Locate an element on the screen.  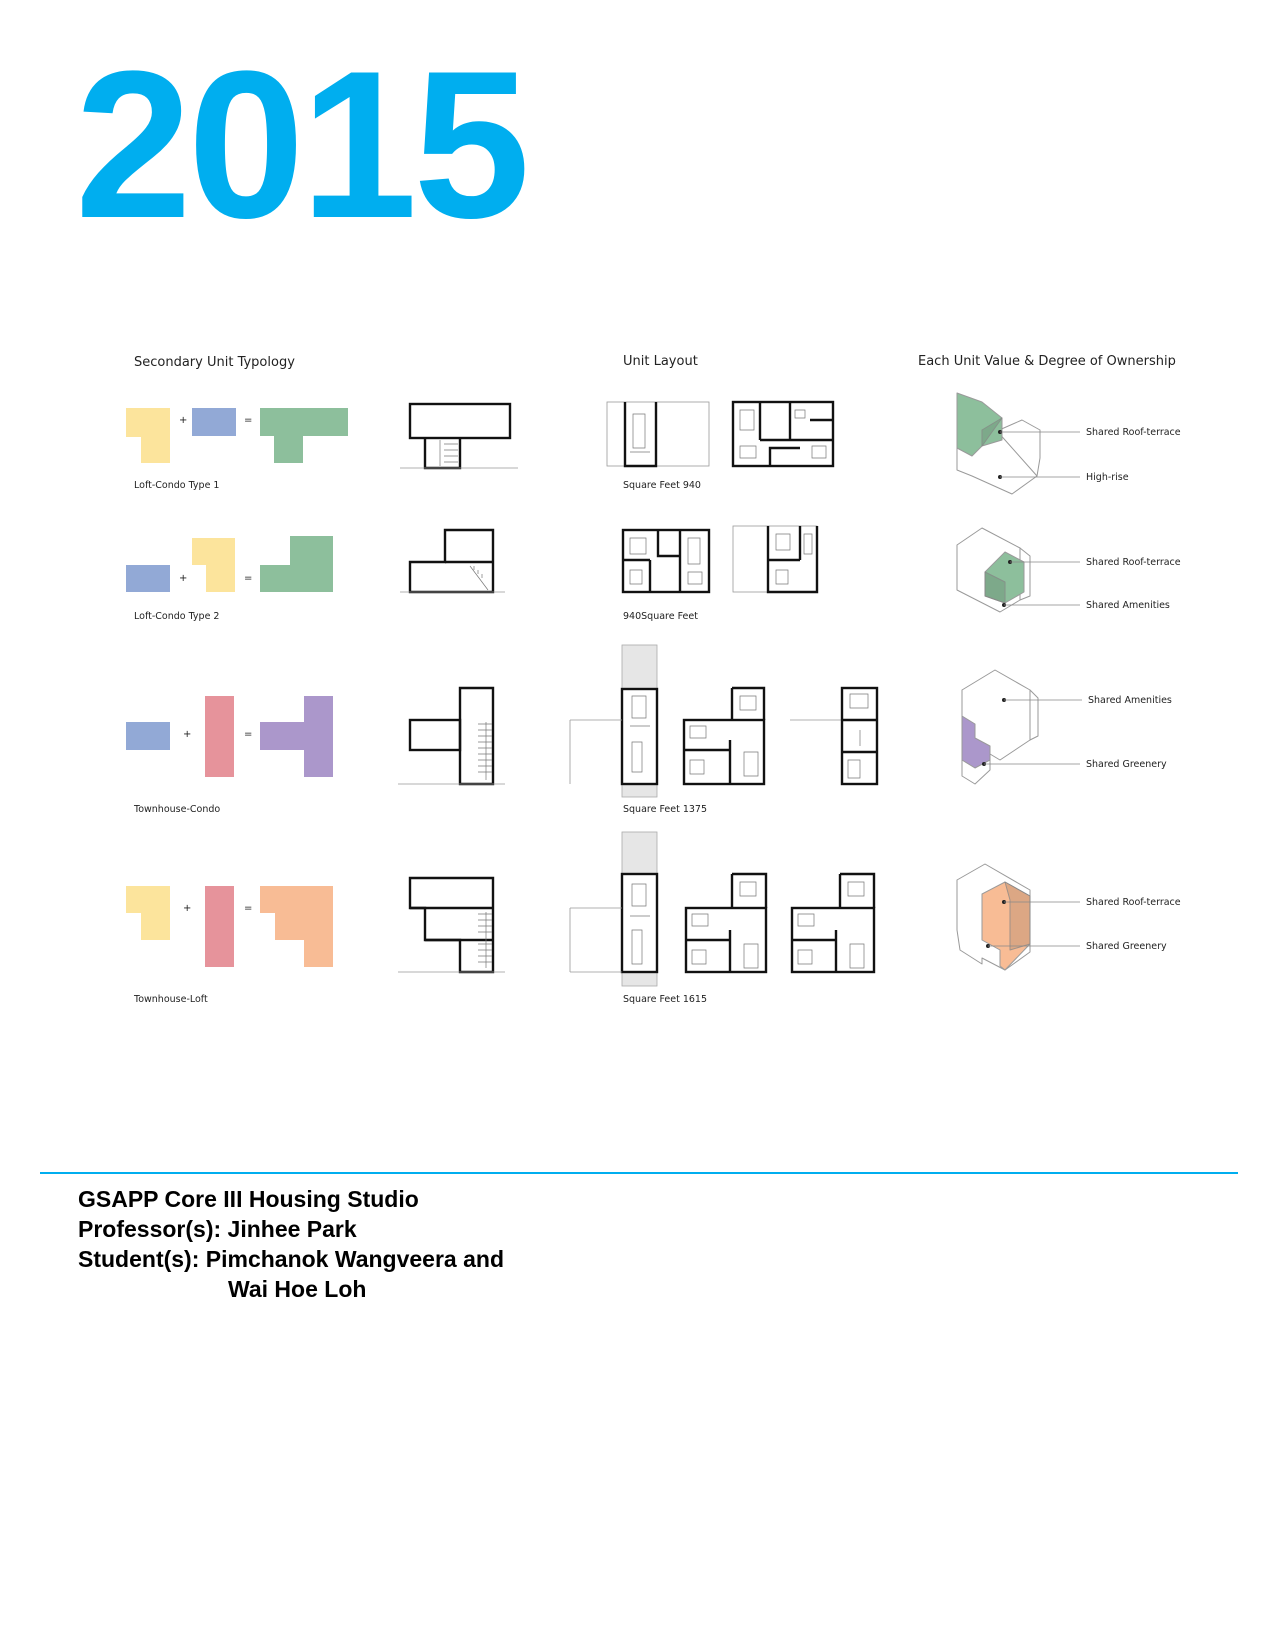
type-label: Townhouse-Loft is located at coordinates (170, 999).